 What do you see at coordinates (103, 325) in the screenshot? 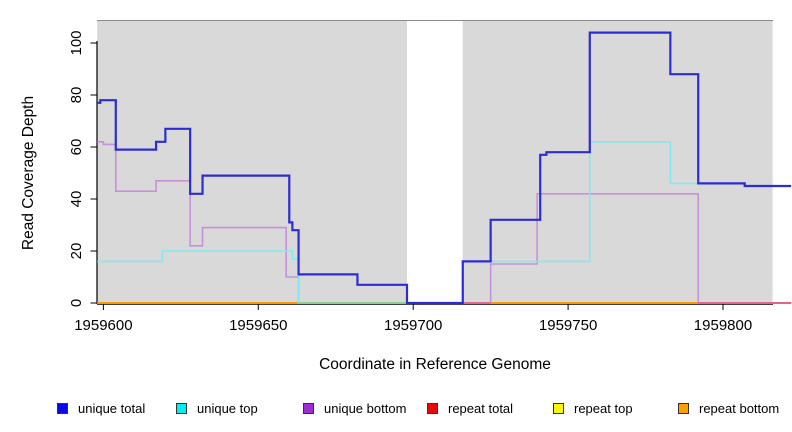
I see `x-tick-label: 1959600` at bounding box center [103, 325].